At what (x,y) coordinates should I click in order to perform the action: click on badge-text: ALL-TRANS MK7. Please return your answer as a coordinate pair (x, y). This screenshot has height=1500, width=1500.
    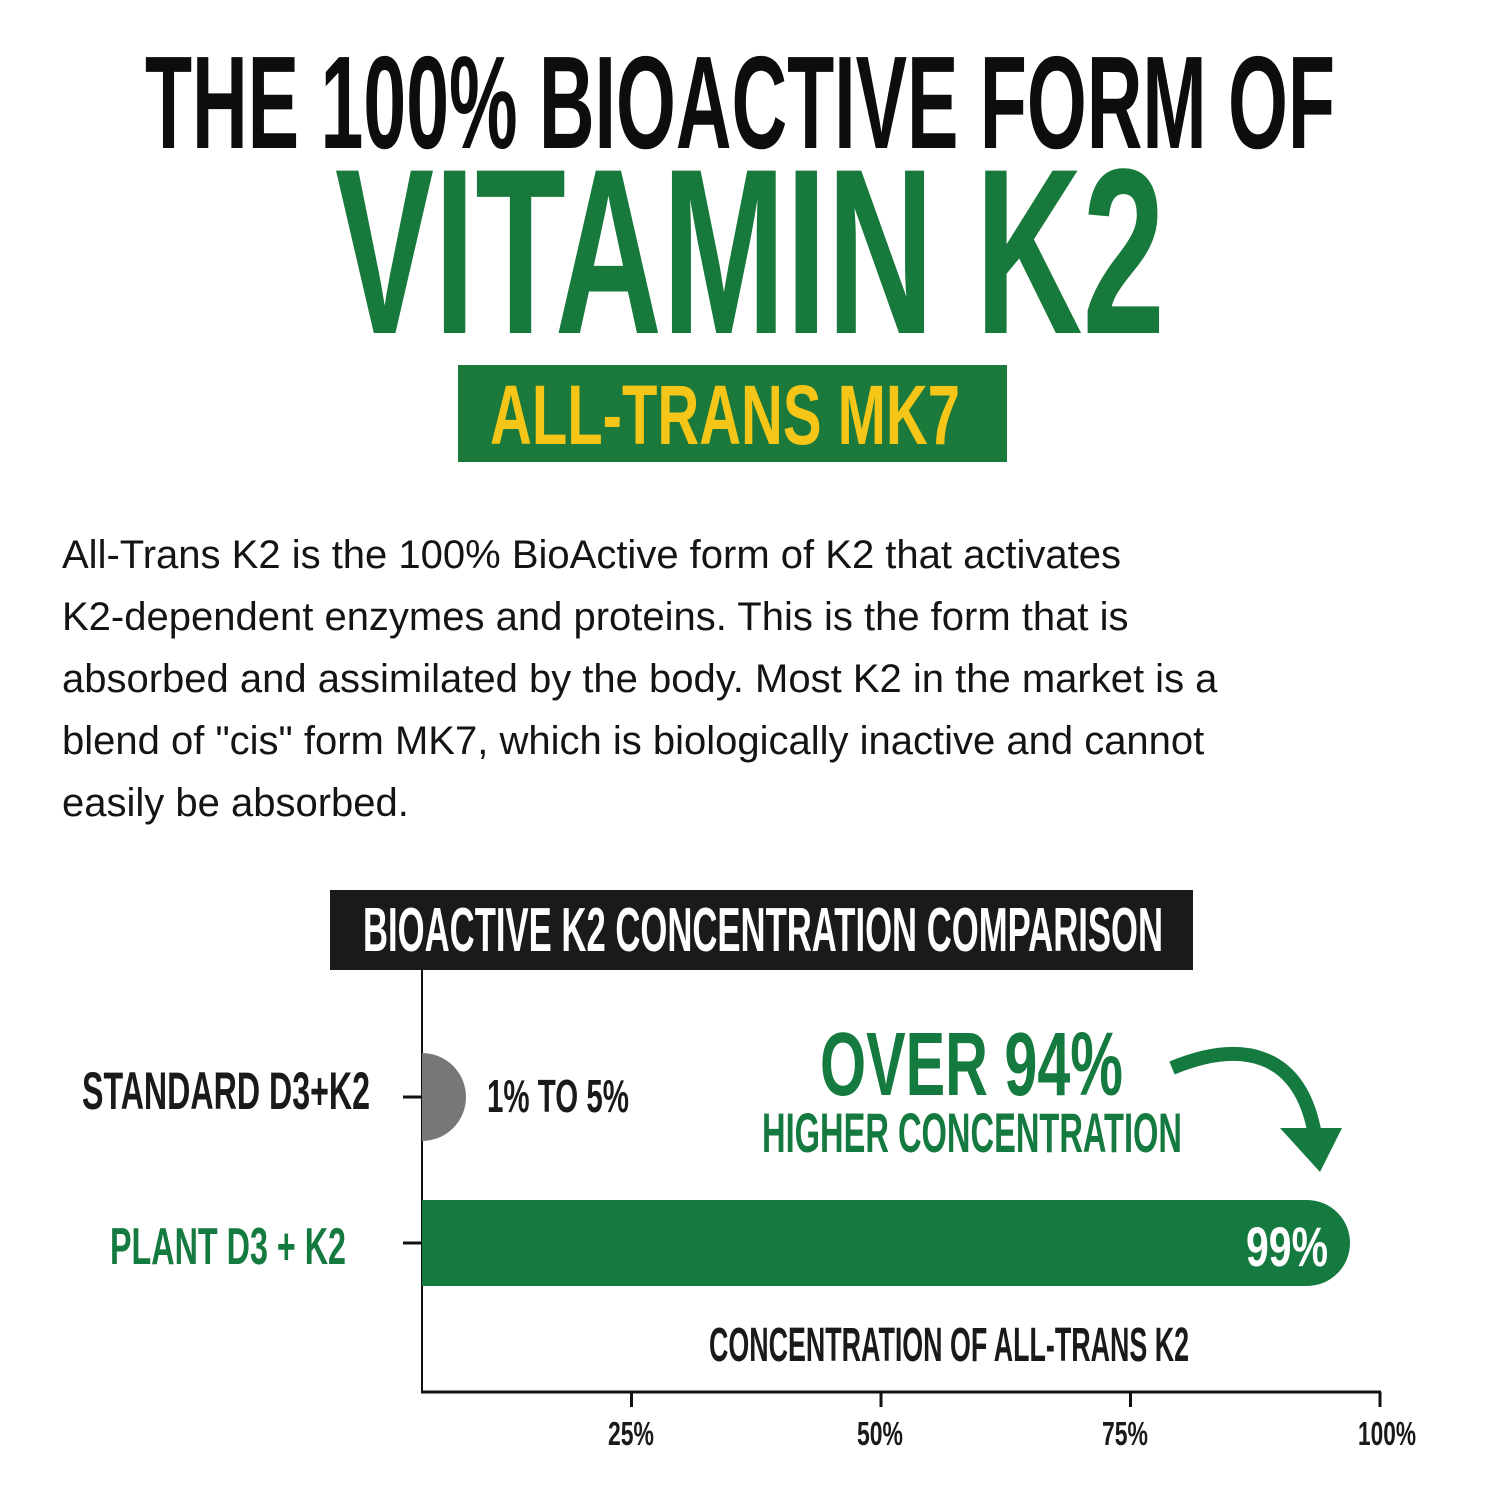
    Looking at the image, I should click on (725, 415).